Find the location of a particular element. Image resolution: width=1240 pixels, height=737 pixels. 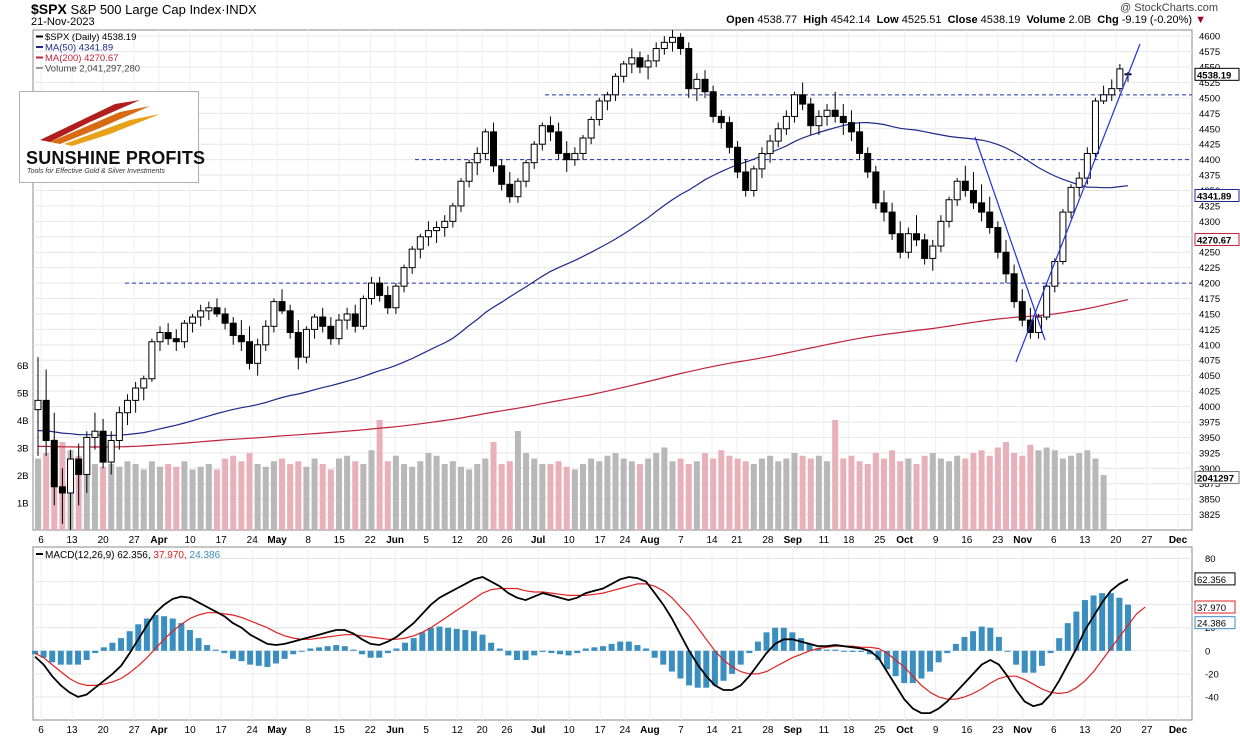

downtrend-line is located at coordinates (1010, 238).